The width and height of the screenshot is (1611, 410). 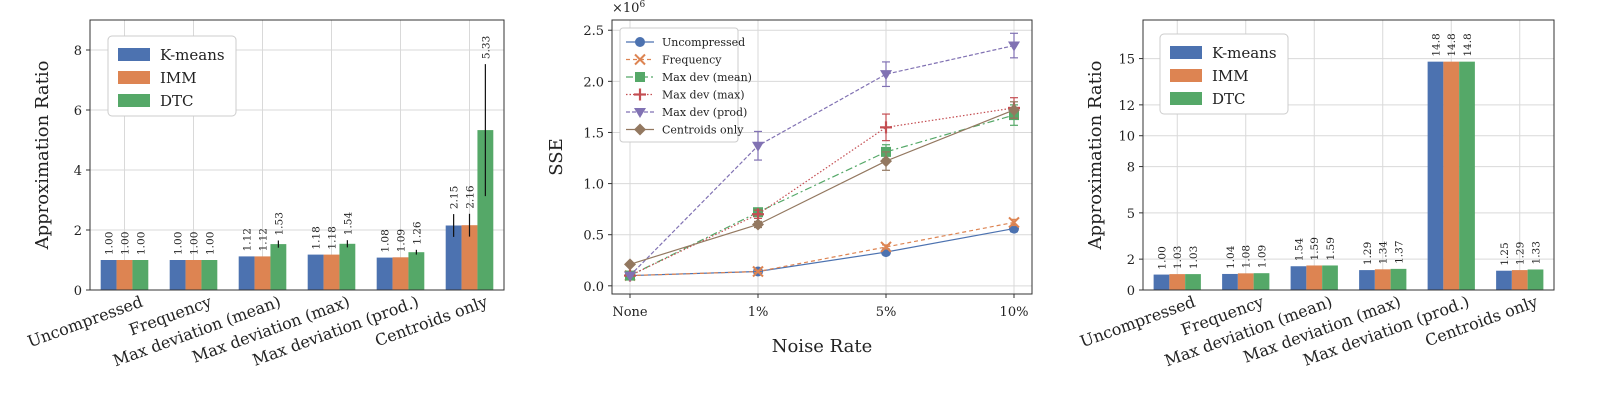 What do you see at coordinates (1331, 248) in the screenshot?
I see `data-label: 1.59` at bounding box center [1331, 248].